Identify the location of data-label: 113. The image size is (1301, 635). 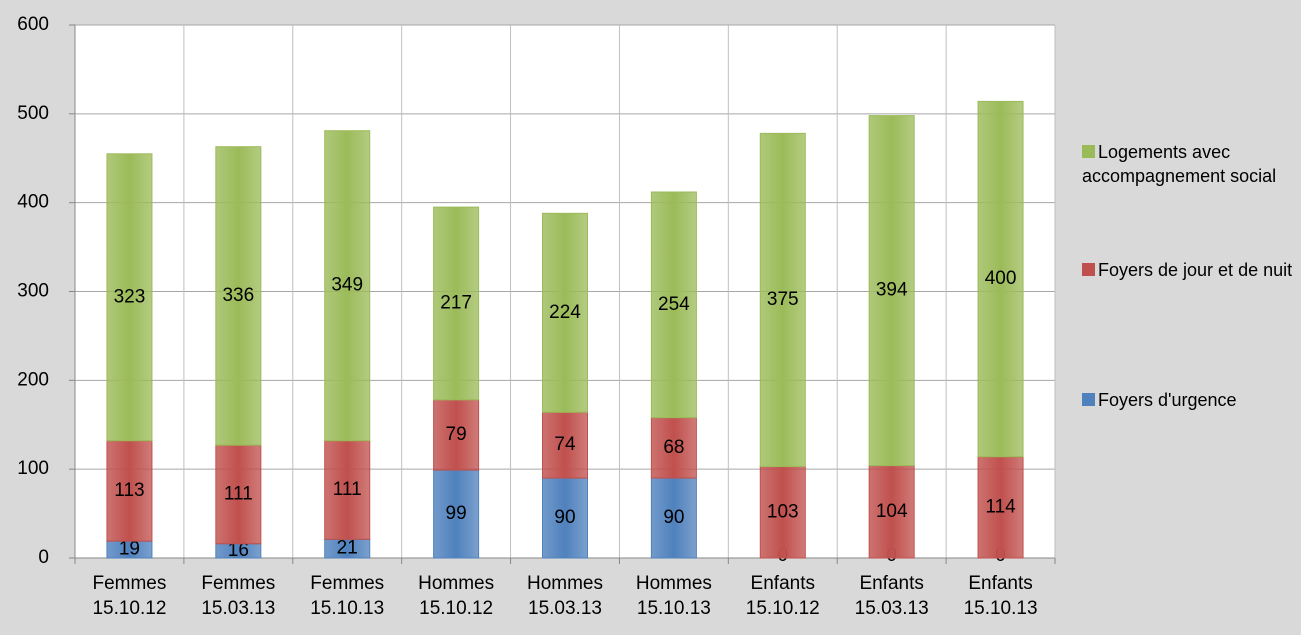
(129, 490).